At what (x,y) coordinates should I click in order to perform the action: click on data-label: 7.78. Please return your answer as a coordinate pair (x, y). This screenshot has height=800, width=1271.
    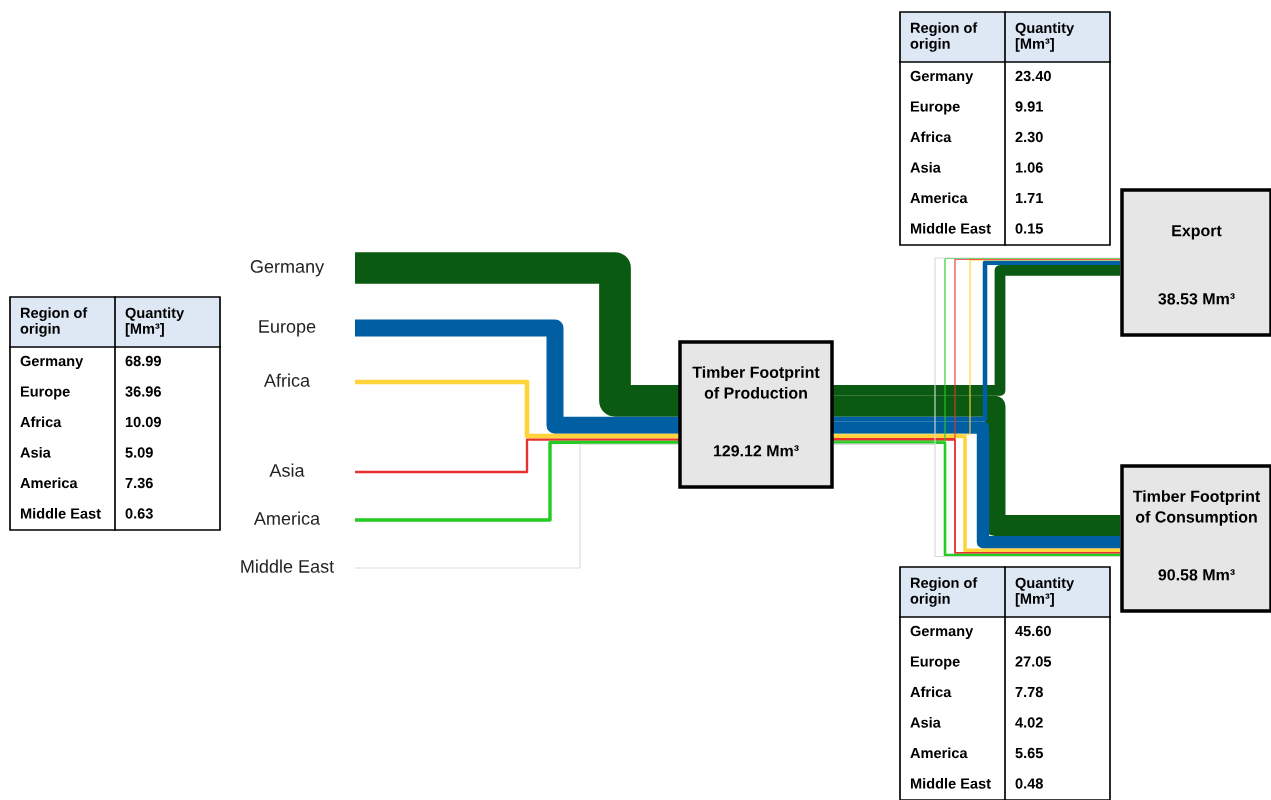
    Looking at the image, I should click on (1029, 692).